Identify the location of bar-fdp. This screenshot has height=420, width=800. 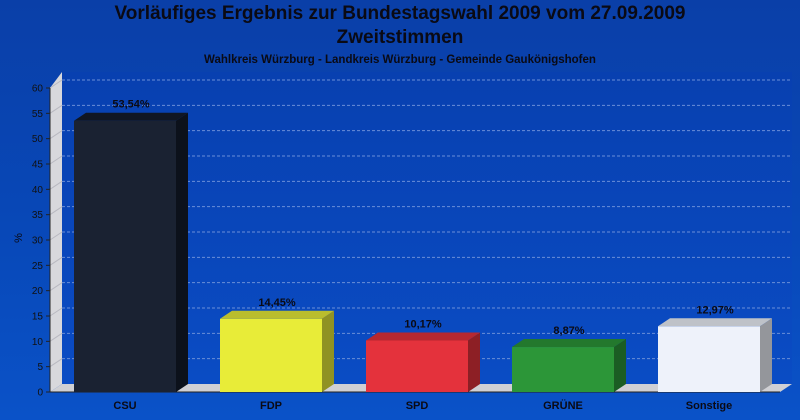
(277, 351).